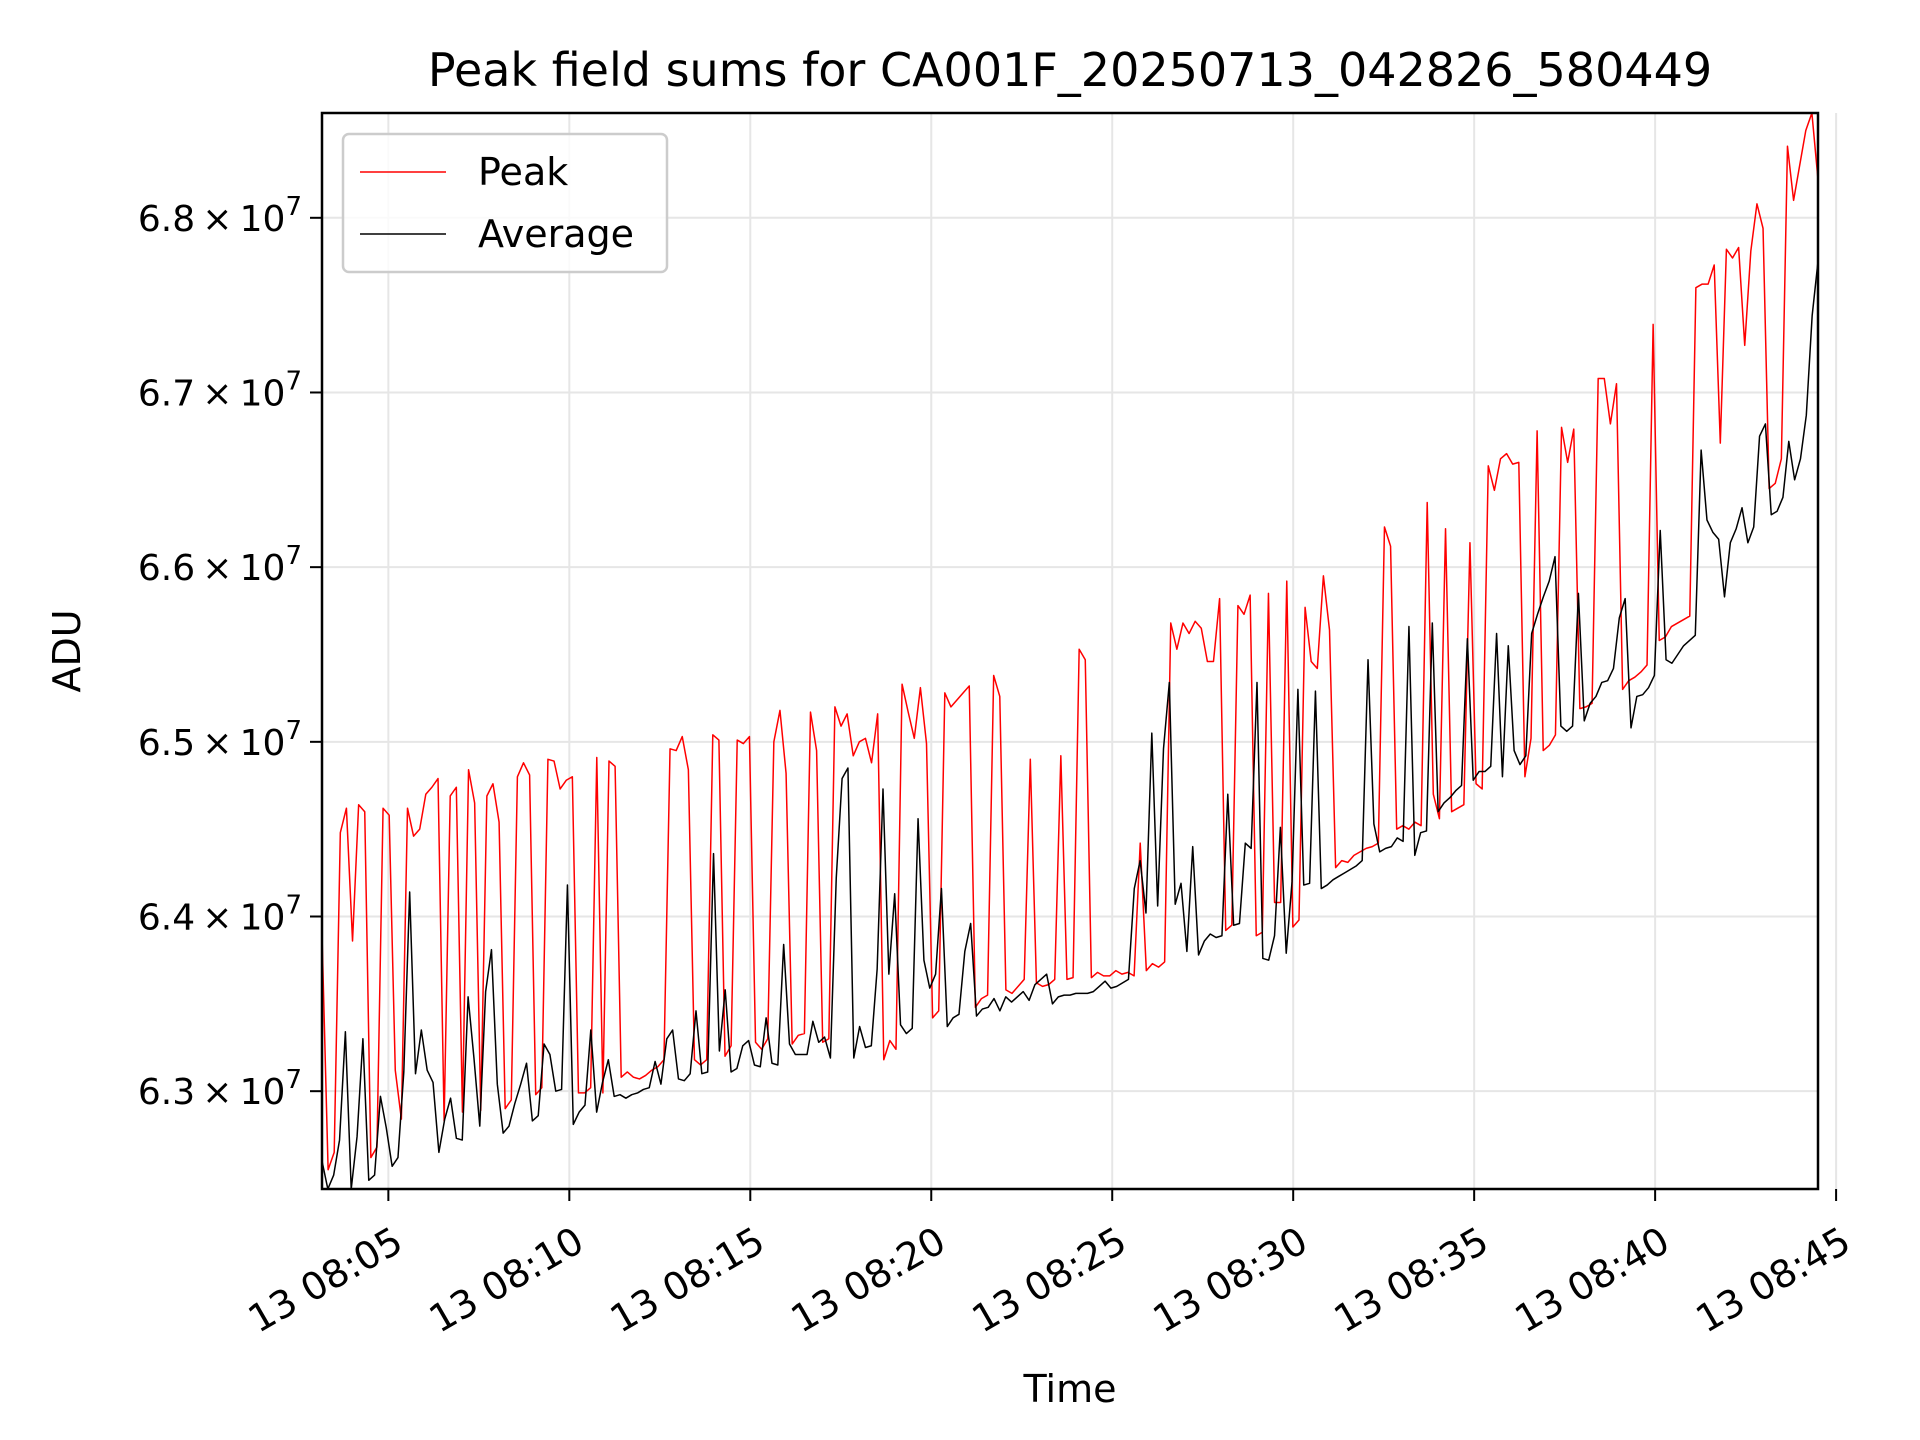  What do you see at coordinates (1592, 1279) in the screenshot?
I see `x-tick-label: 13 08:40` at bounding box center [1592, 1279].